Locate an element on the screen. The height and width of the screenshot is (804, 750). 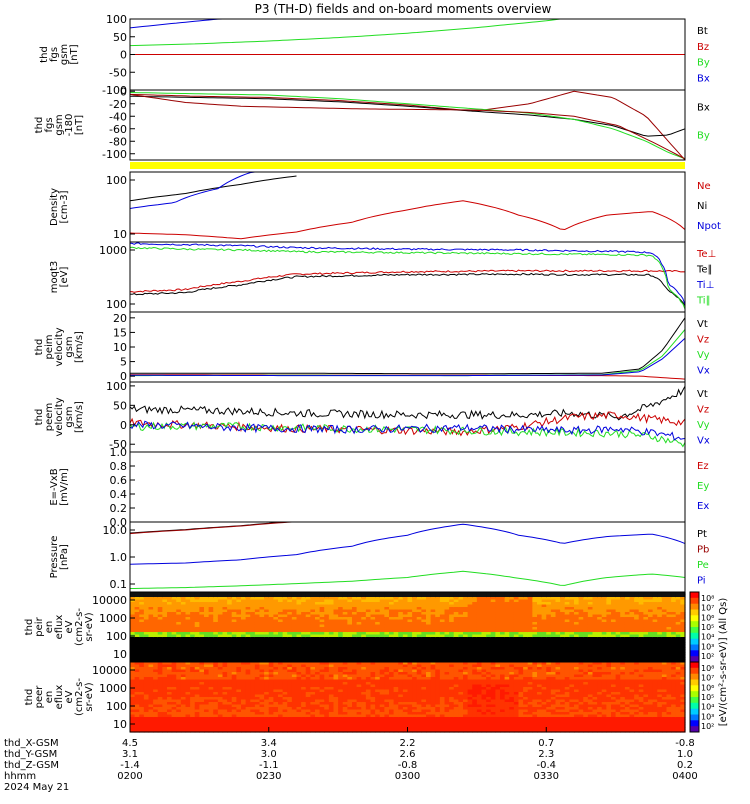
y-tick-label: -80 is located at coordinates (118, 141).